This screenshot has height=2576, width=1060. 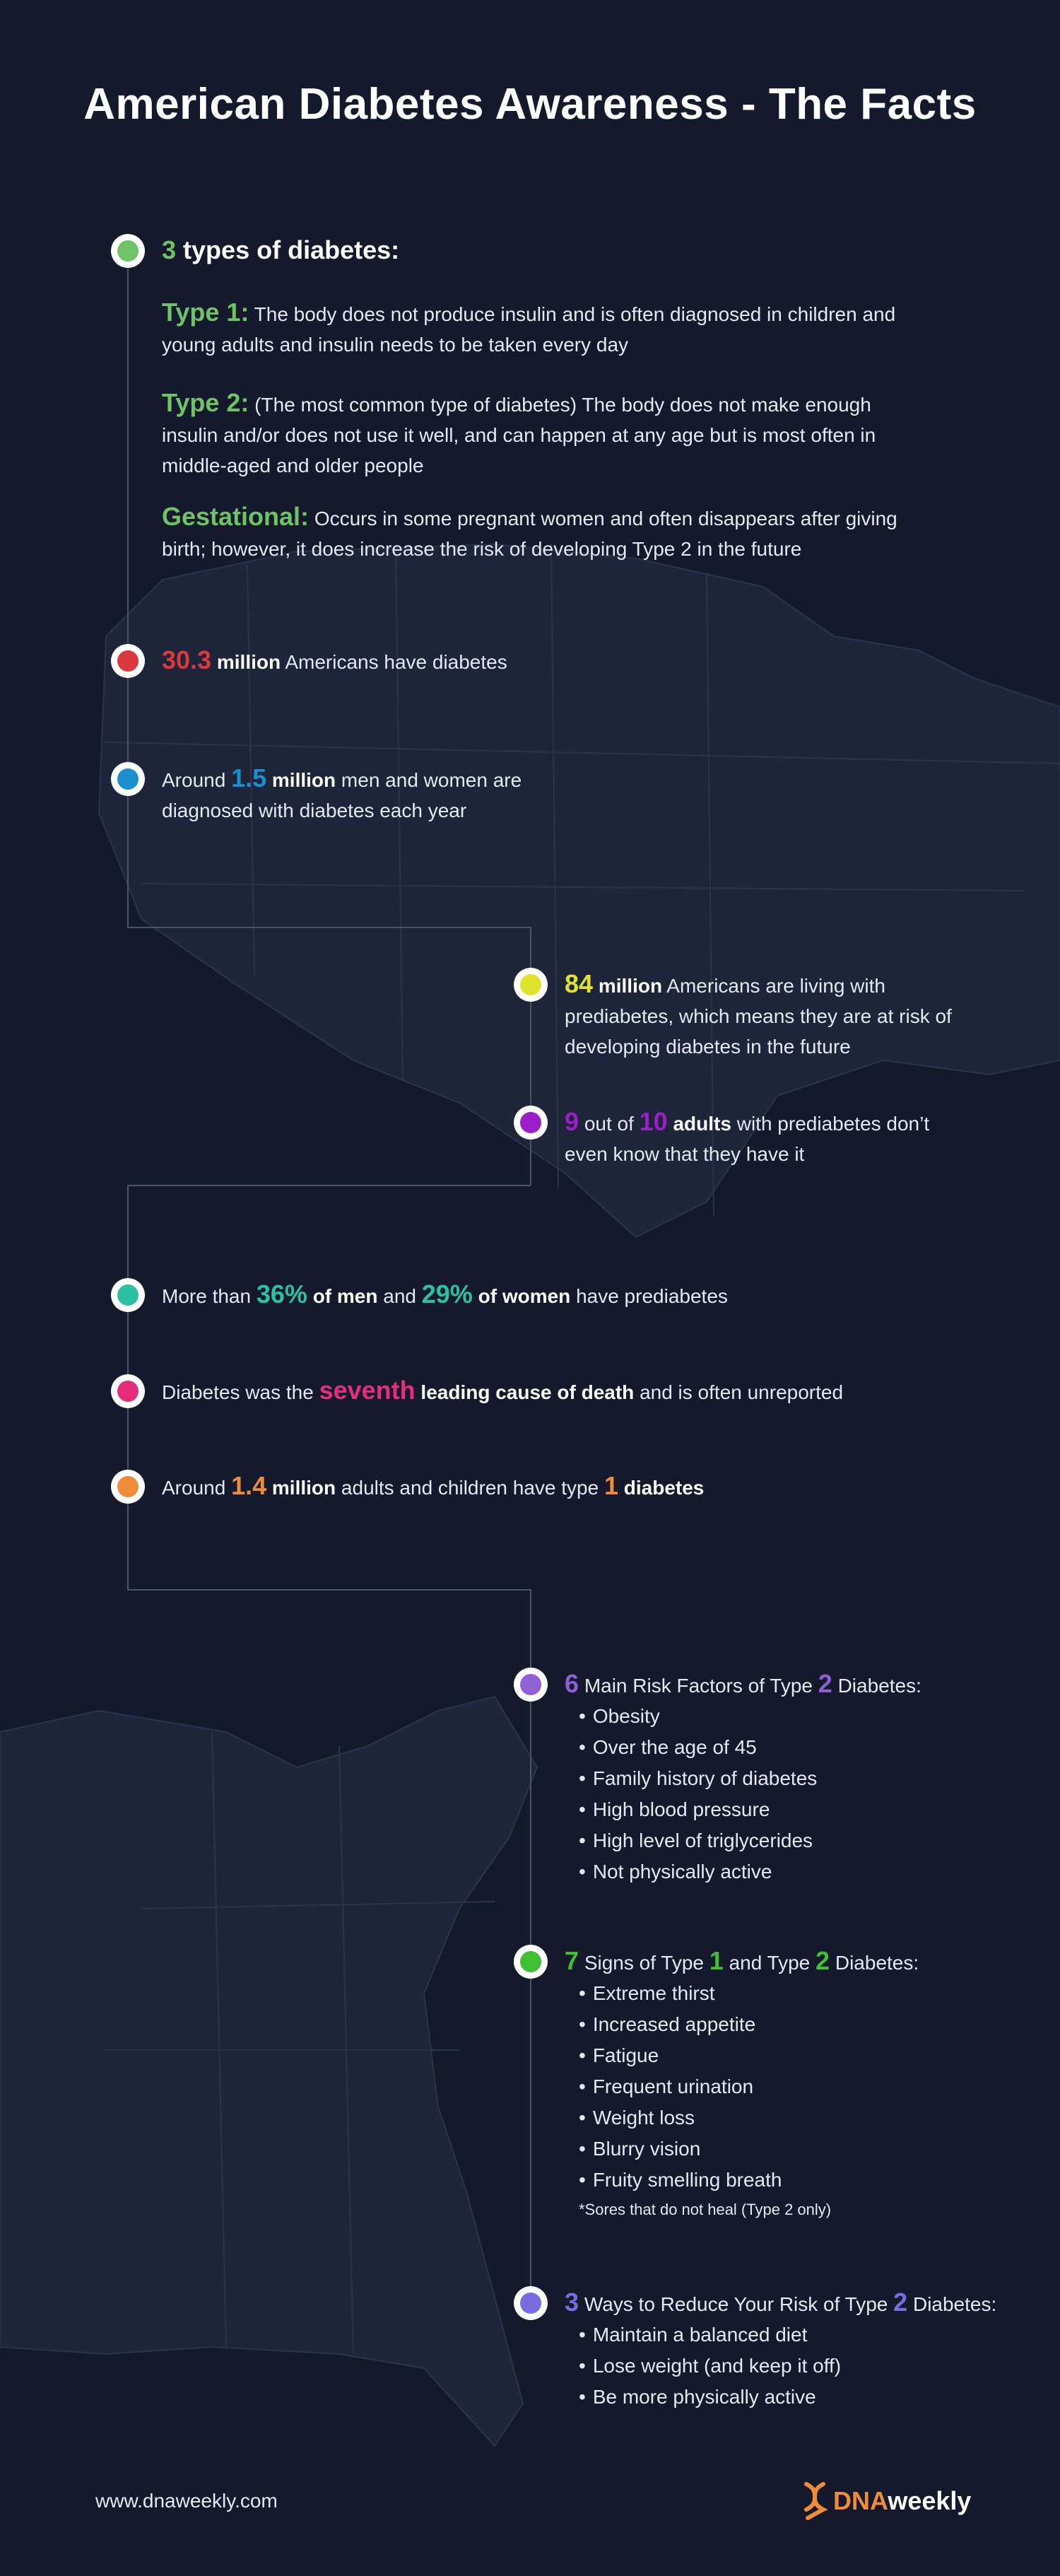 I want to click on fact-30-3-million: 30.3 million Americans have diabetes, so click(x=334, y=661).